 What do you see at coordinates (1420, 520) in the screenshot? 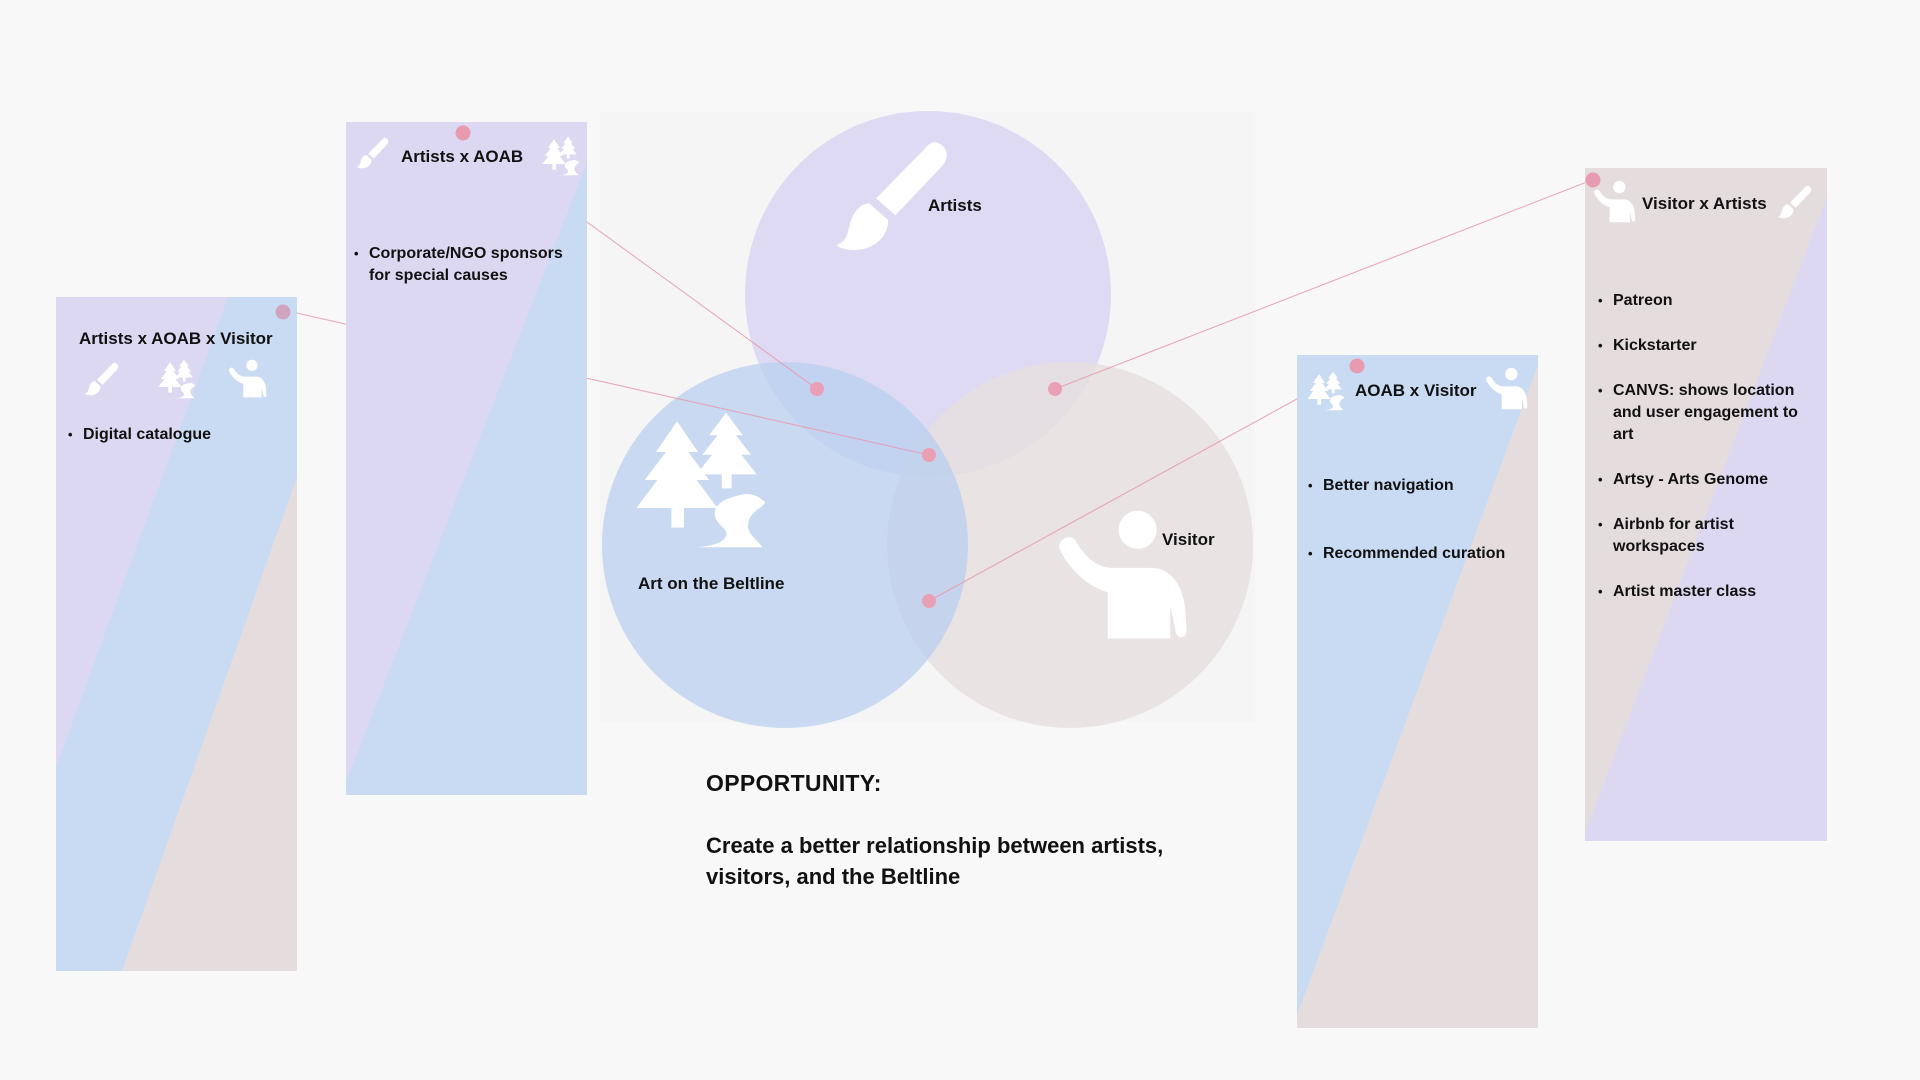
I see `card-bullet-list: Better navigation Recommended curation` at bounding box center [1420, 520].